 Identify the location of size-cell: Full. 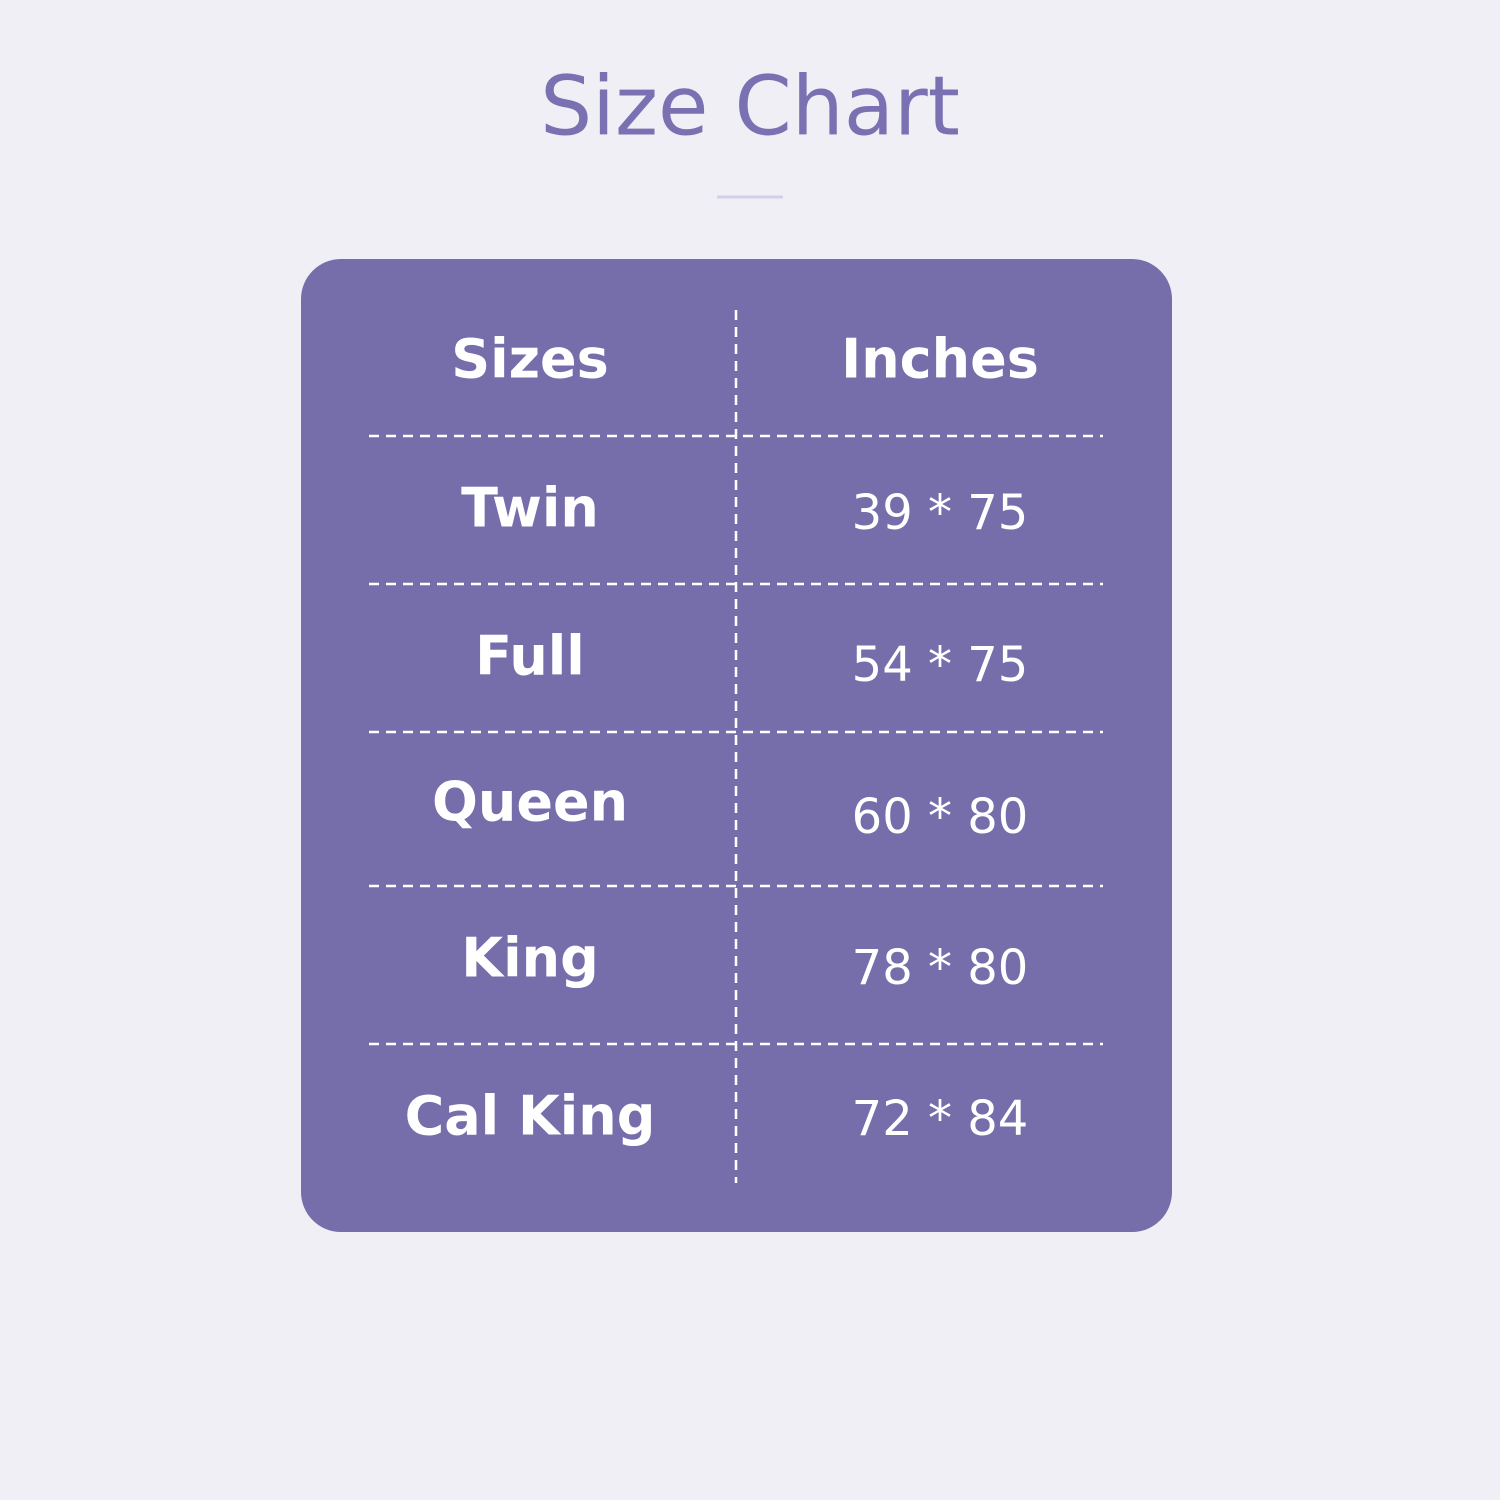
(530, 656).